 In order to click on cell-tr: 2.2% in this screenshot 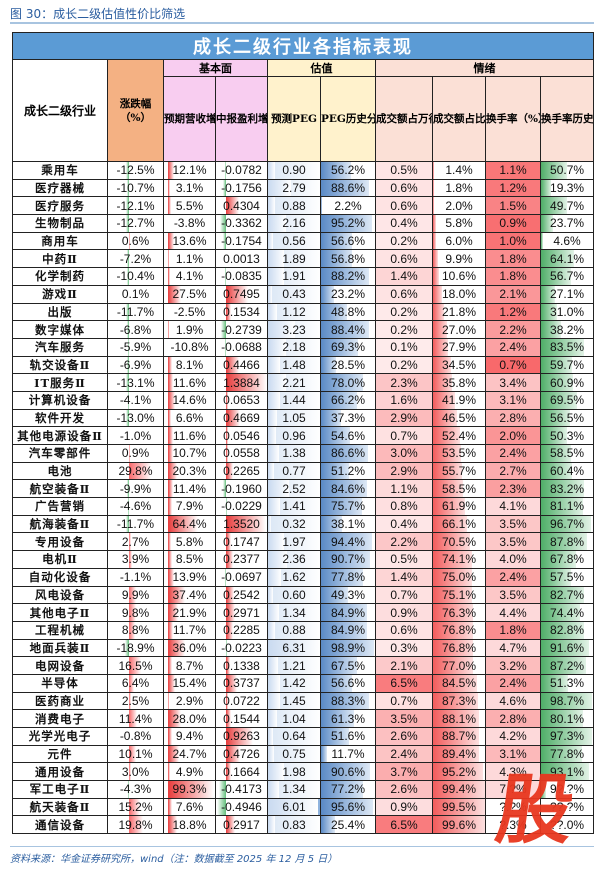, I will do `click(513, 329)`.